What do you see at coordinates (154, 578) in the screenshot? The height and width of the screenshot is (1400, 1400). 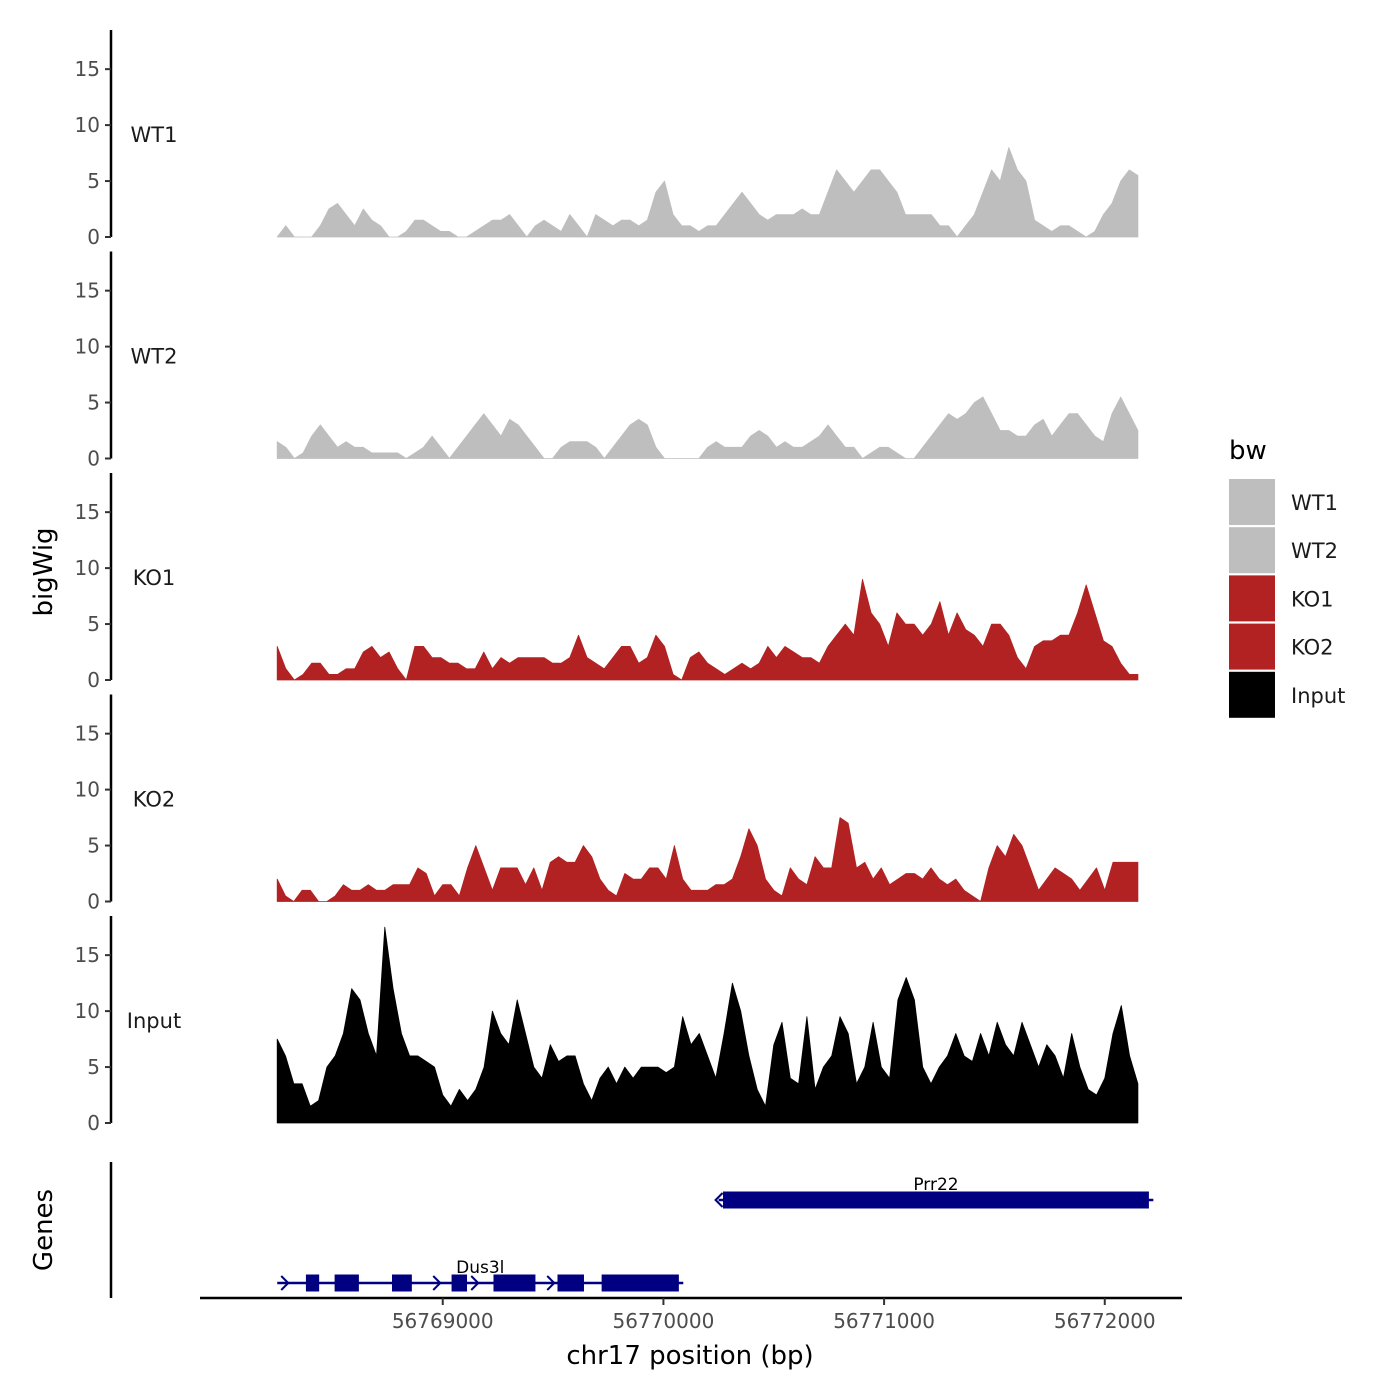 I see `track-label: KO1` at bounding box center [154, 578].